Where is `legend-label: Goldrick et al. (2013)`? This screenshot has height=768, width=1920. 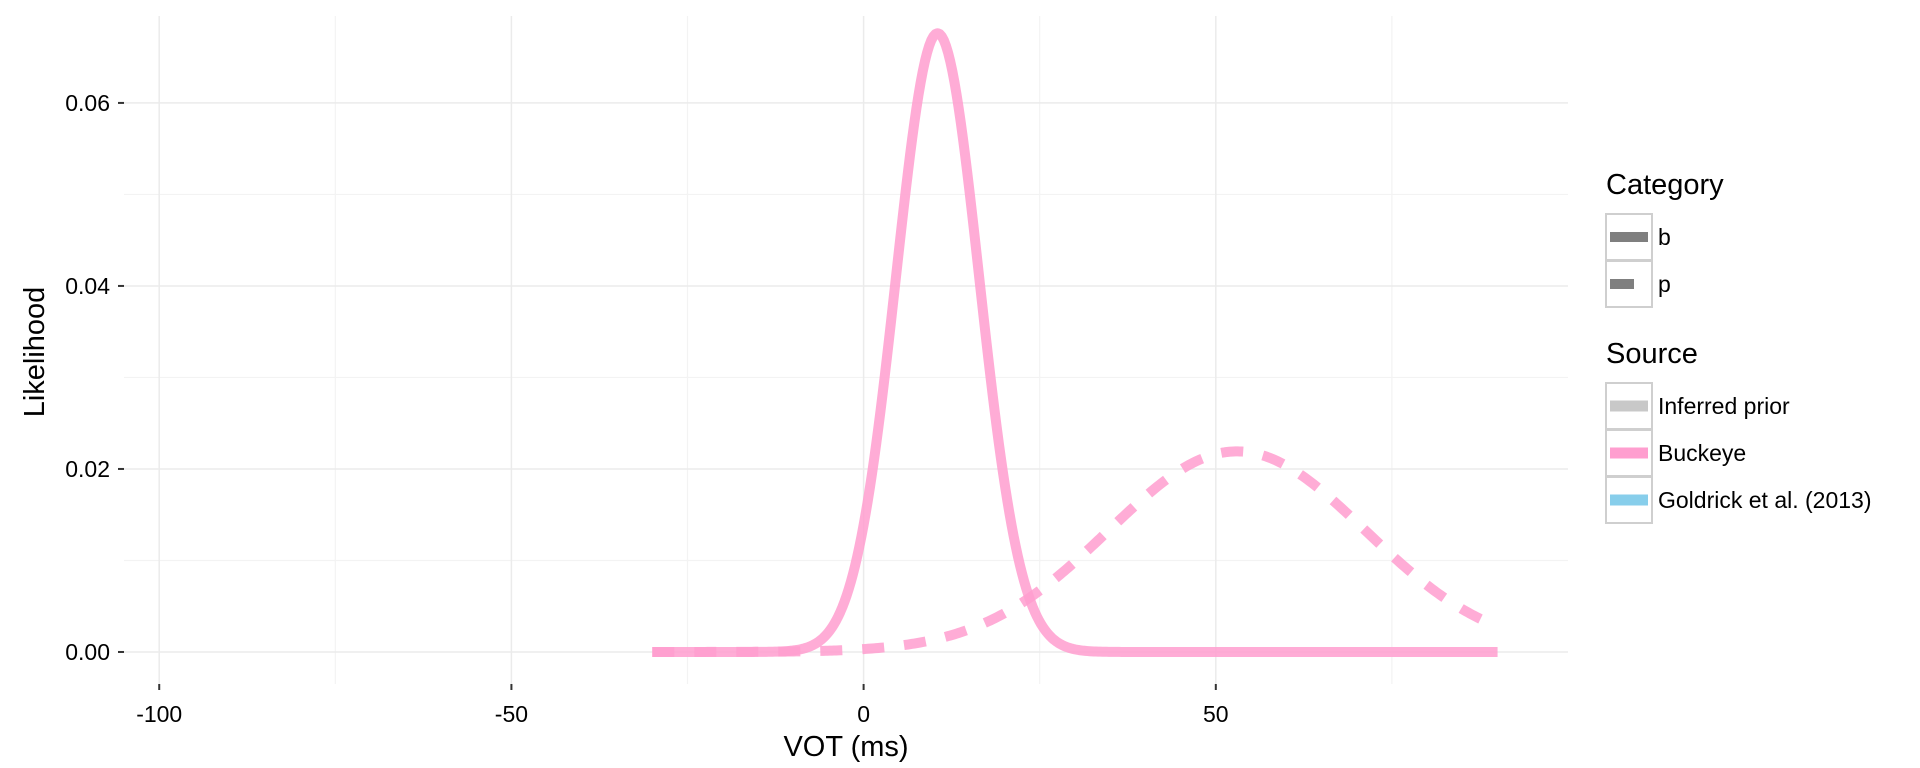
legend-label: Goldrick et al. (2013) is located at coordinates (1764, 500).